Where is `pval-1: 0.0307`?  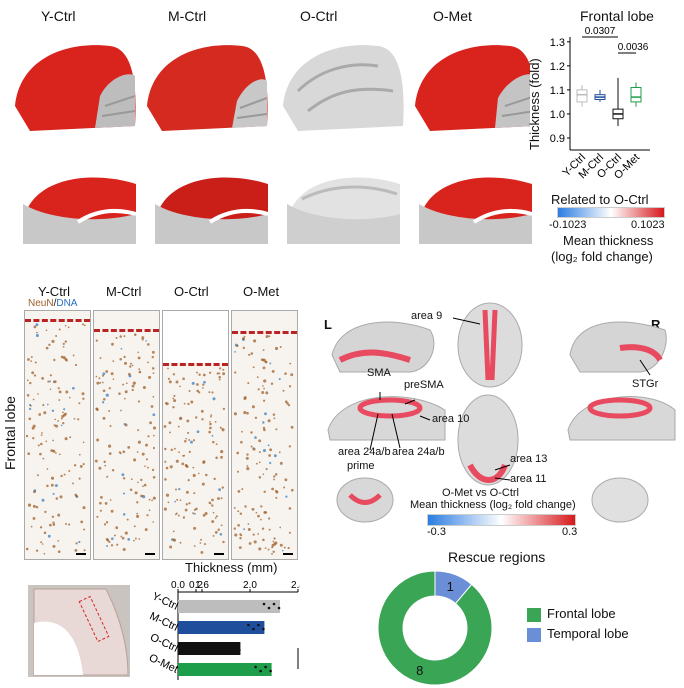 pval-1: 0.0307 is located at coordinates (600, 31).